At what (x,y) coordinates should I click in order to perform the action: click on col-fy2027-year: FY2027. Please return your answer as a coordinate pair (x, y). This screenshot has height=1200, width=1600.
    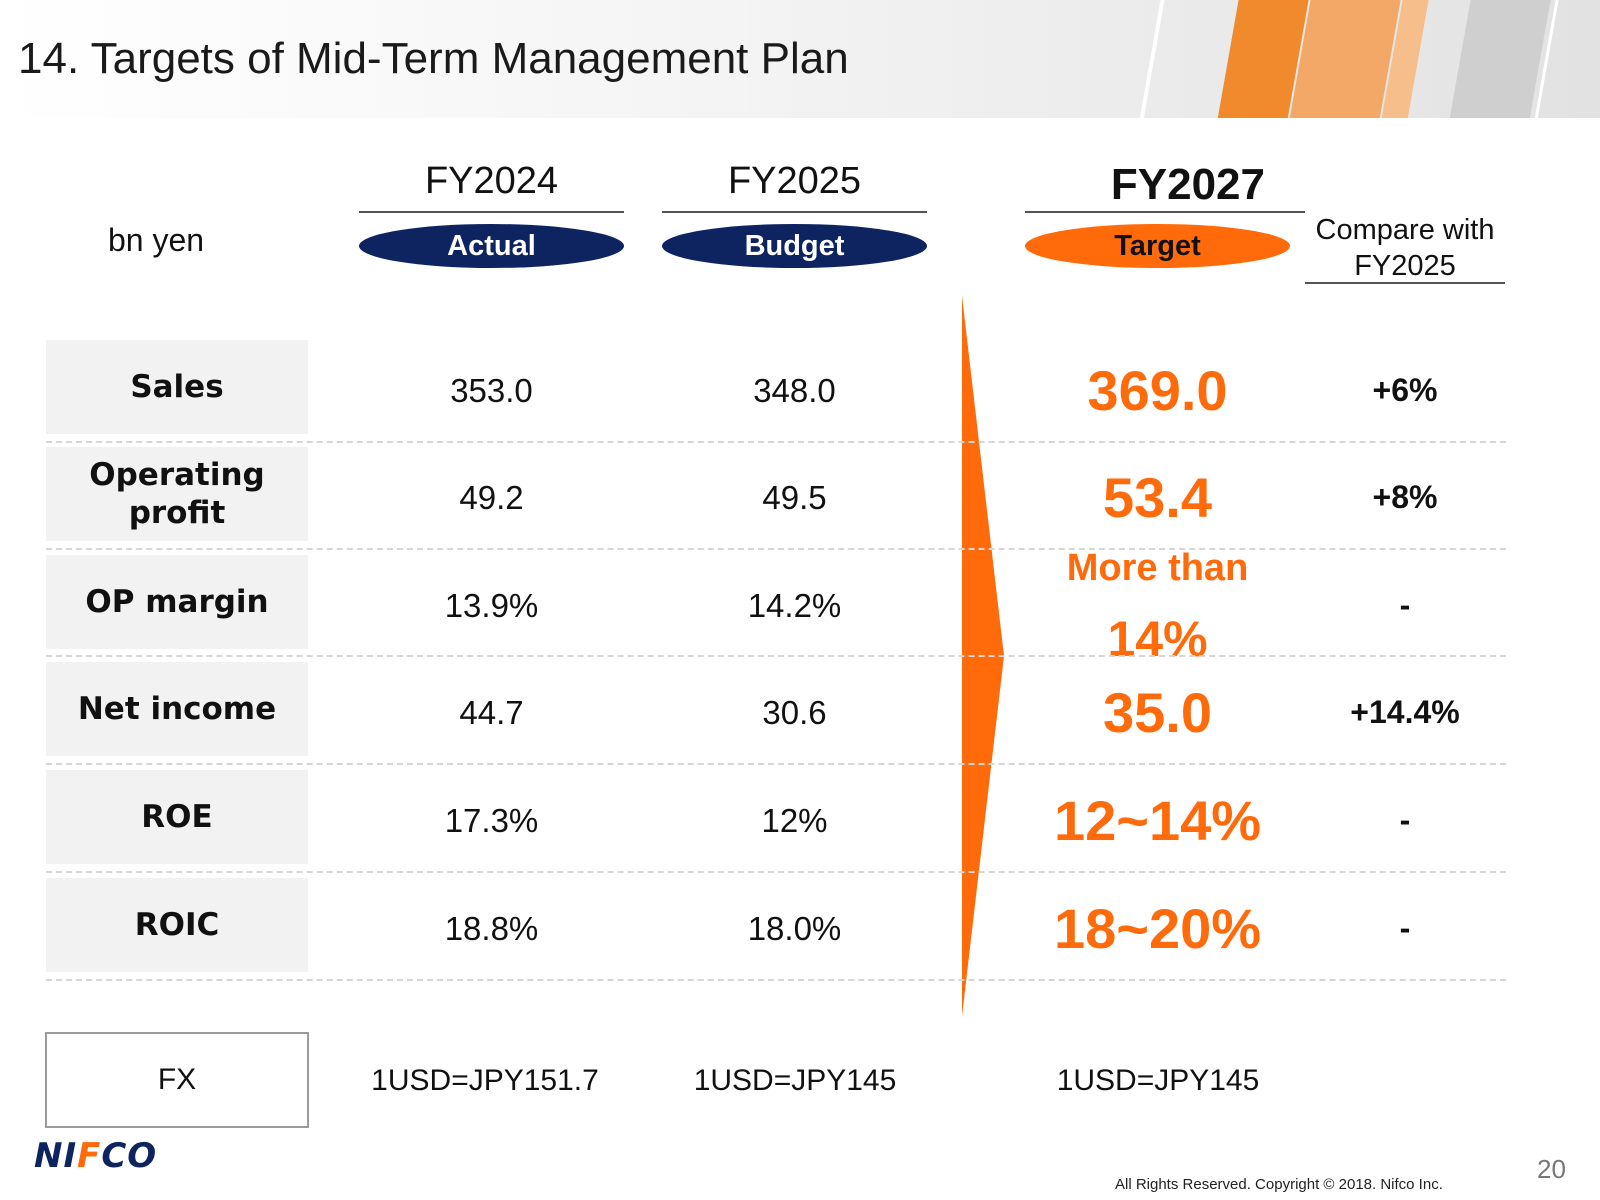
    Looking at the image, I should click on (1187, 184).